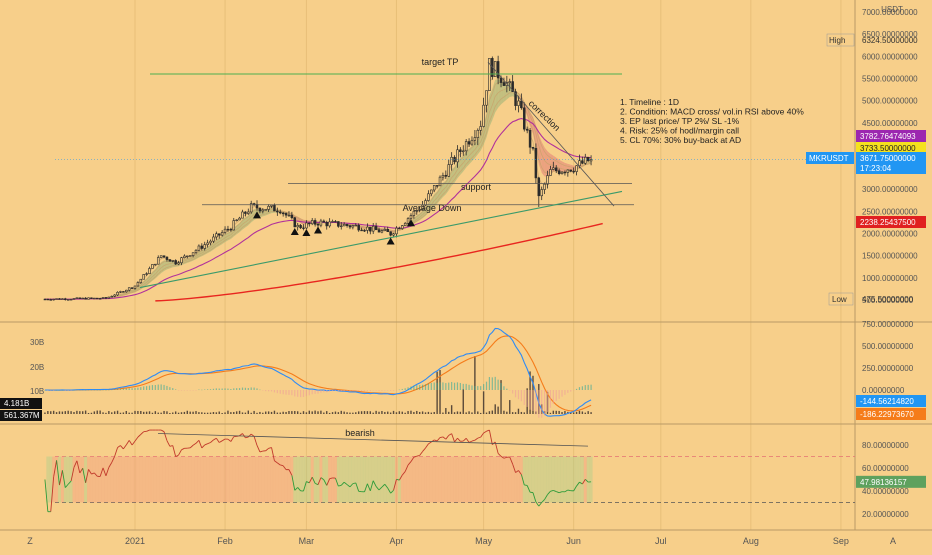 Image resolution: width=932 pixels, height=555 pixels. What do you see at coordinates (573, 541) in the screenshot?
I see `time-label-5: Jun` at bounding box center [573, 541].